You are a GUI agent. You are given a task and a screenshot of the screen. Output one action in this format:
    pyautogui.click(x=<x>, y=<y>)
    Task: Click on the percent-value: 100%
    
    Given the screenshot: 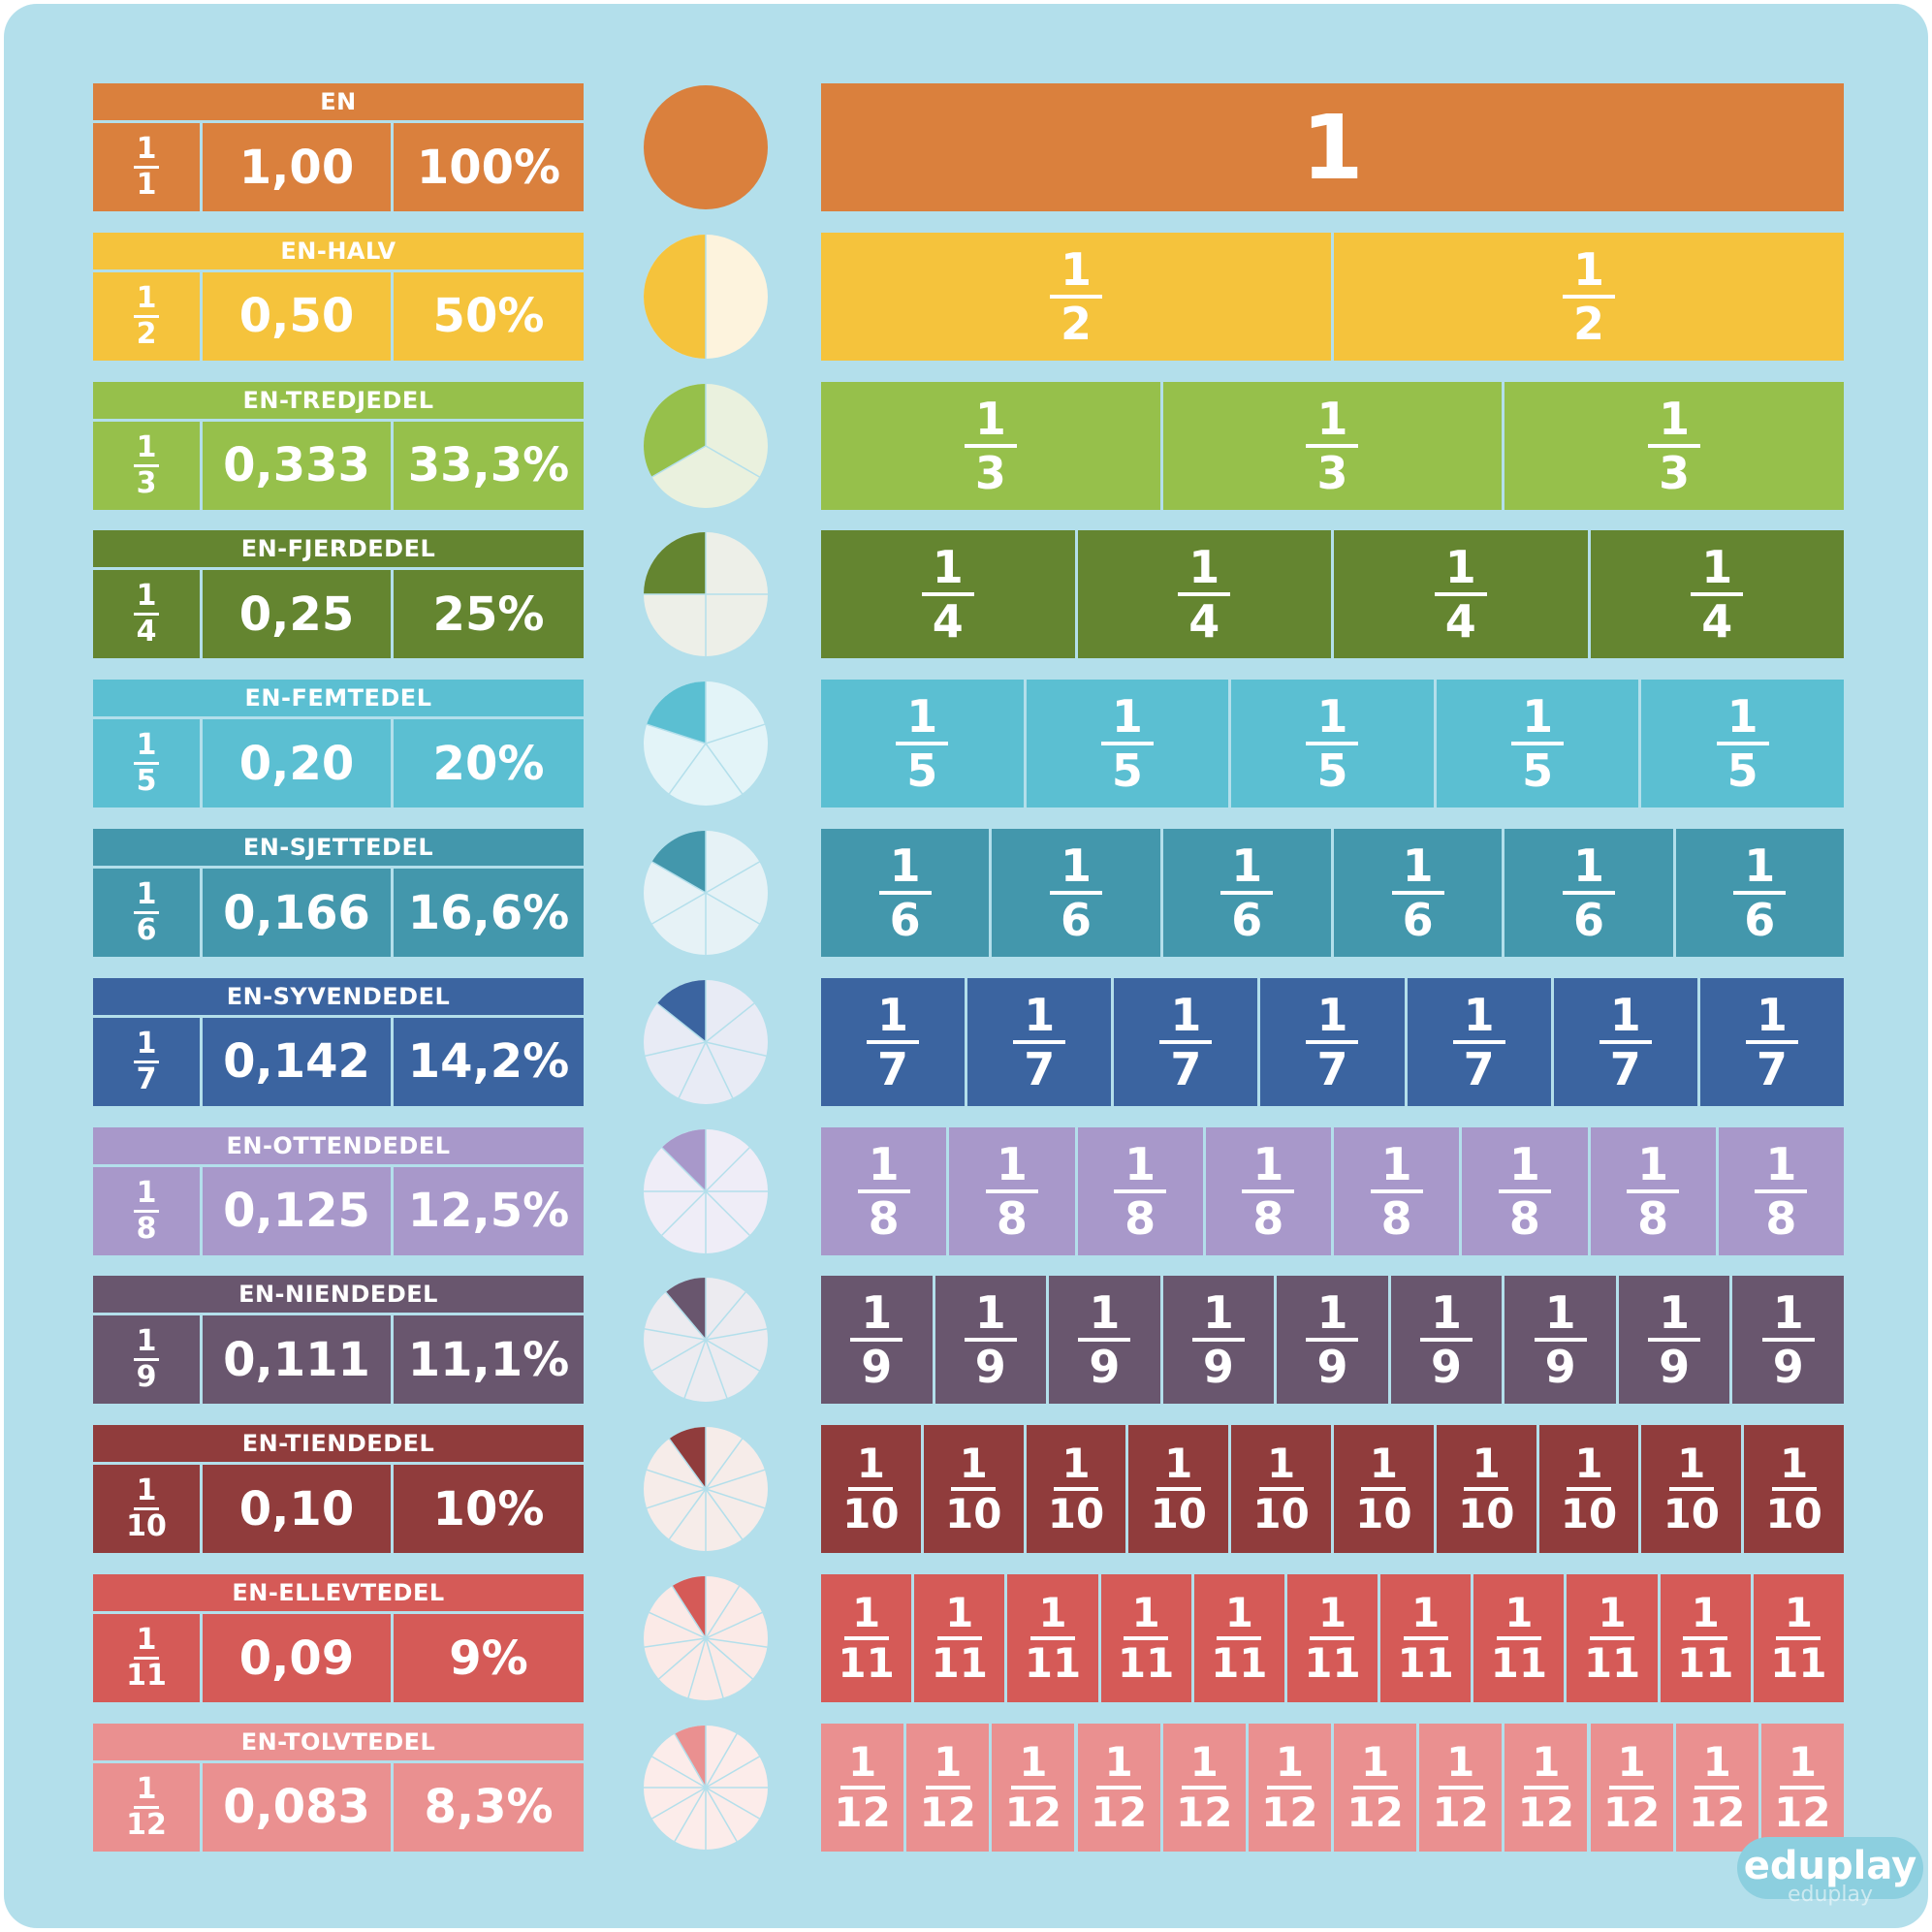 What is the action you would take?
    pyautogui.click(x=489, y=167)
    